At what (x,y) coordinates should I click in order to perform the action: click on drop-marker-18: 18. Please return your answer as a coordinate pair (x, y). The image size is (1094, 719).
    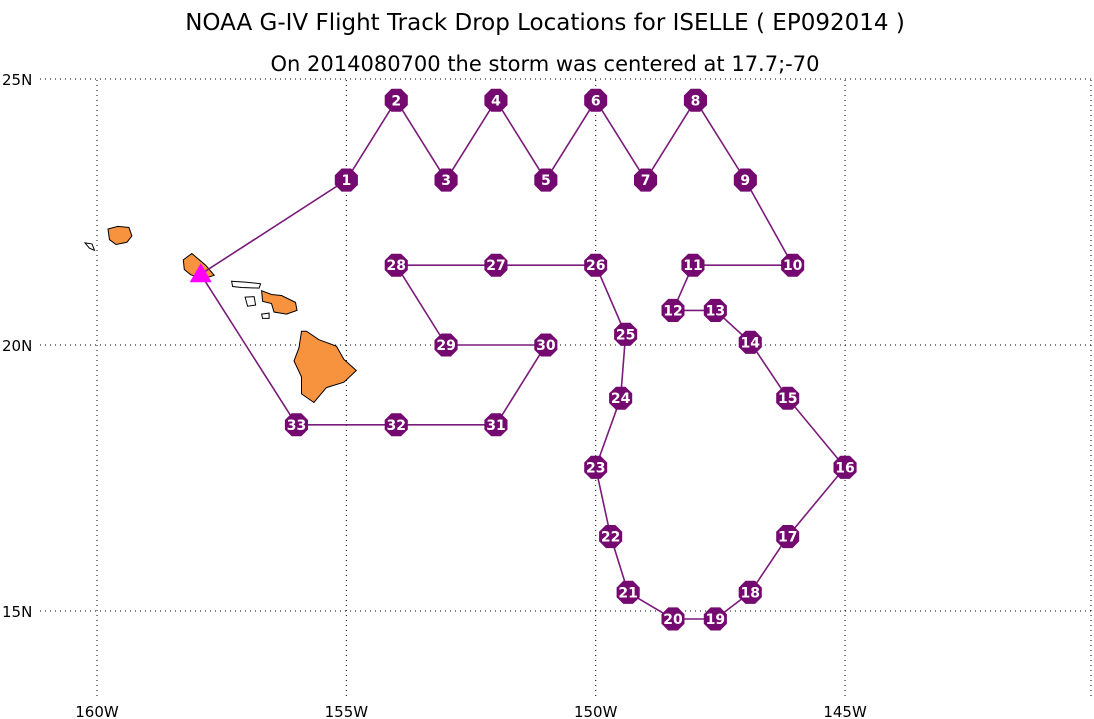
    Looking at the image, I should click on (750, 592).